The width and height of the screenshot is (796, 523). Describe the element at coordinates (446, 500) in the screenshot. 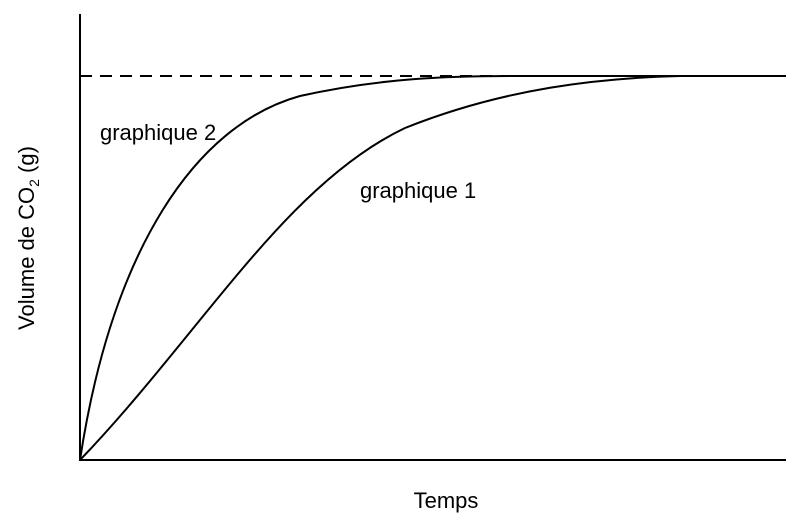

I see `x-axis-label: Temps` at that location.